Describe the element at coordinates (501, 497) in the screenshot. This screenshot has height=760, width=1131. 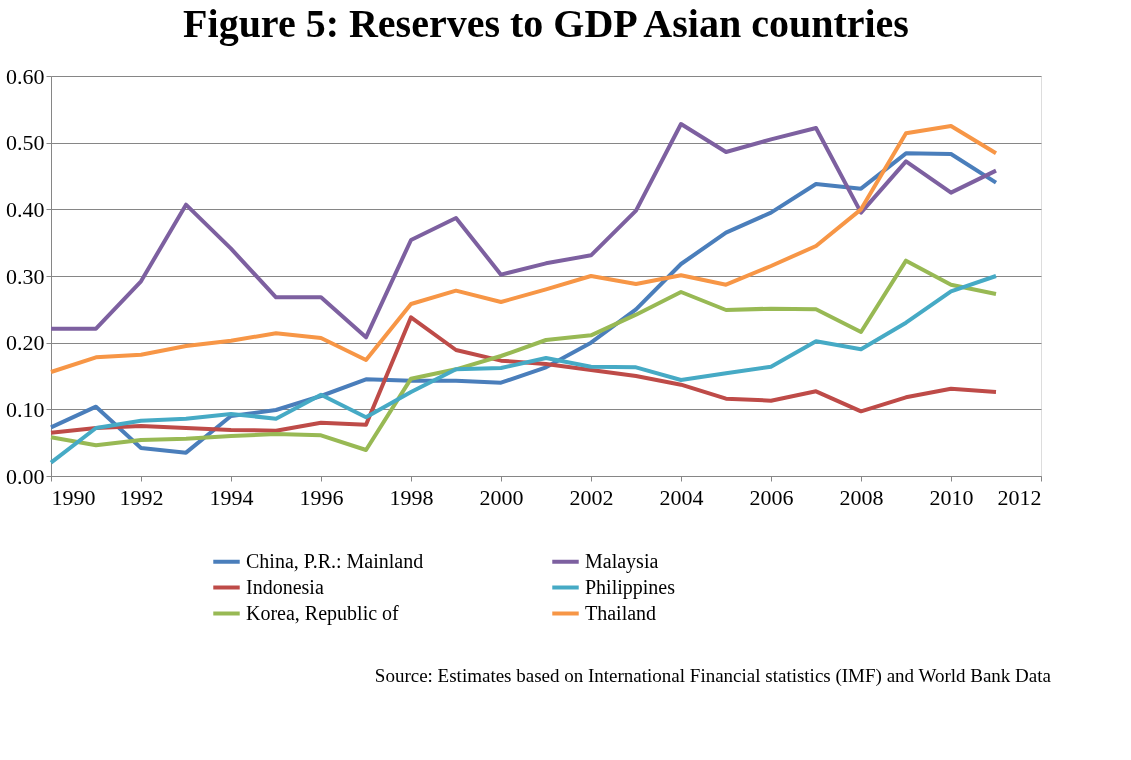
I see `x-tick-label: 2000` at that location.